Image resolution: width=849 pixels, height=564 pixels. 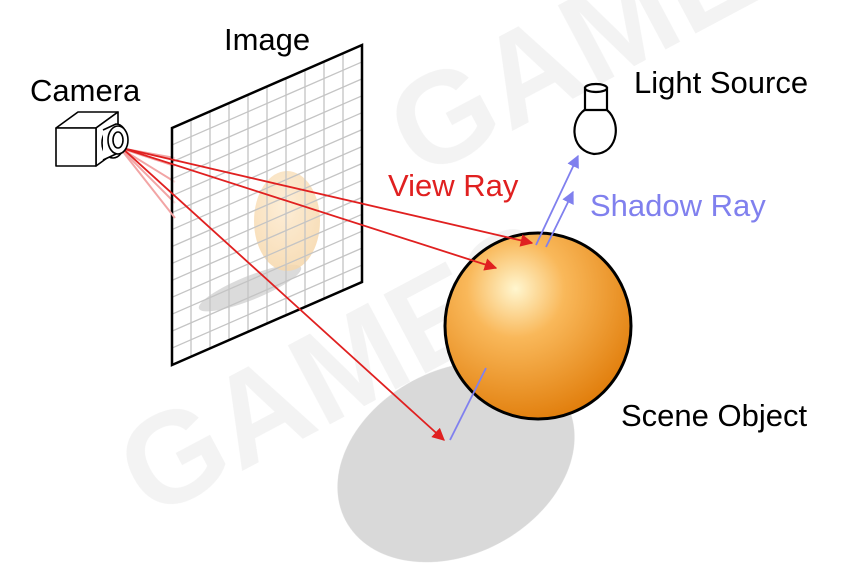 I want to click on view-ray-faint-ground, so click(x=147, y=183).